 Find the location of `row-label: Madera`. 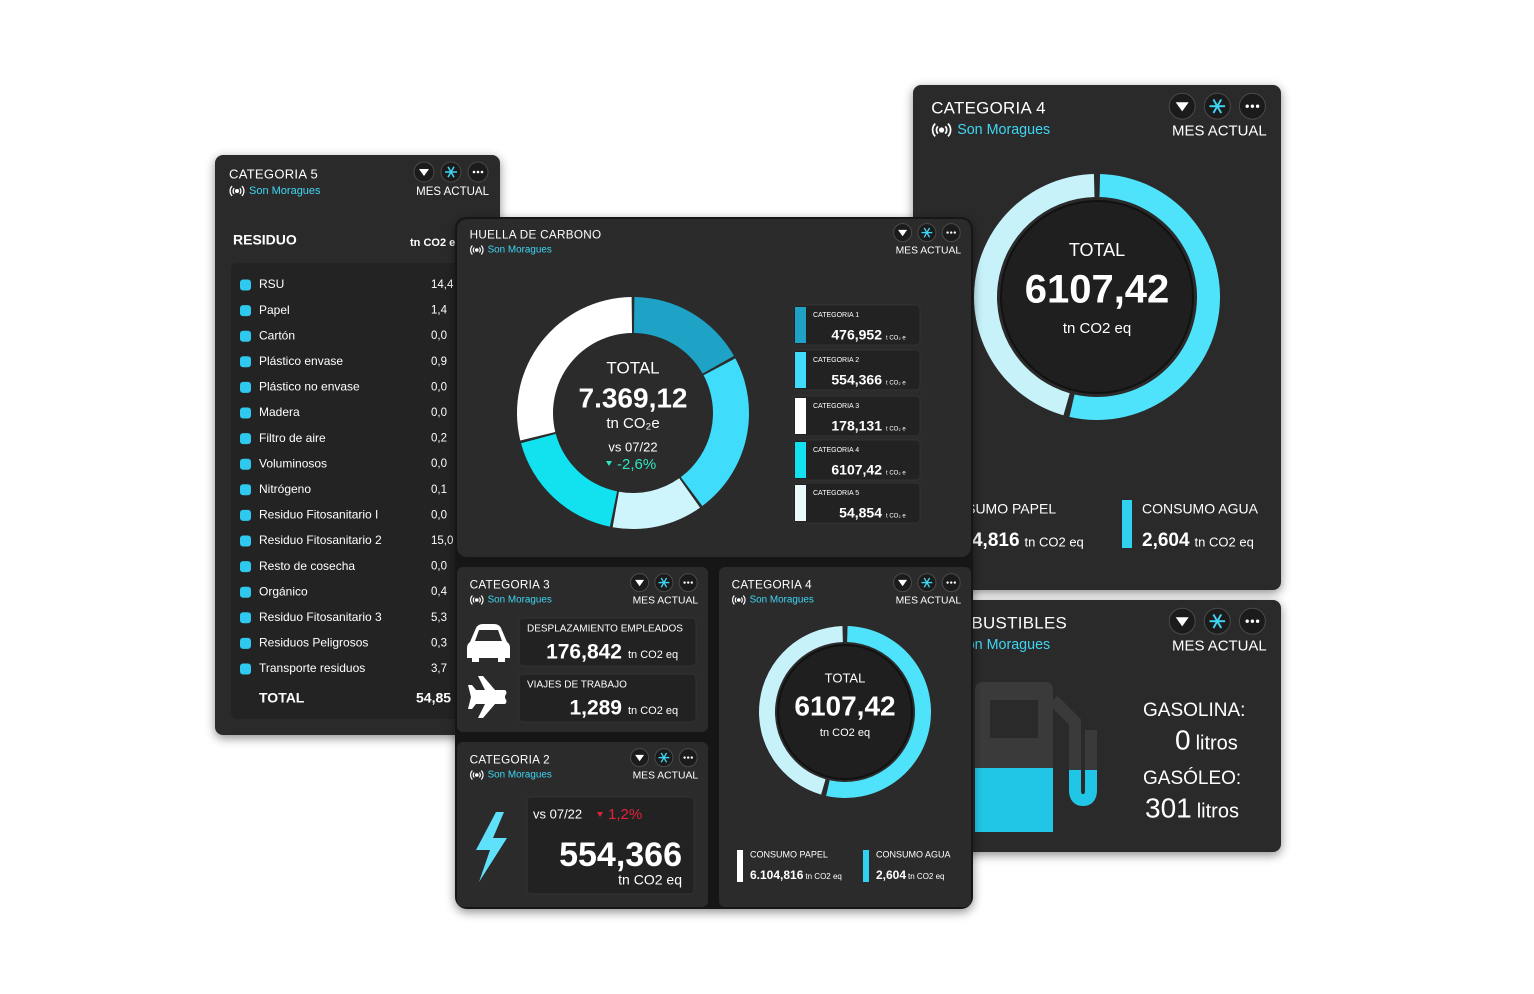

row-label: Madera is located at coordinates (279, 412).